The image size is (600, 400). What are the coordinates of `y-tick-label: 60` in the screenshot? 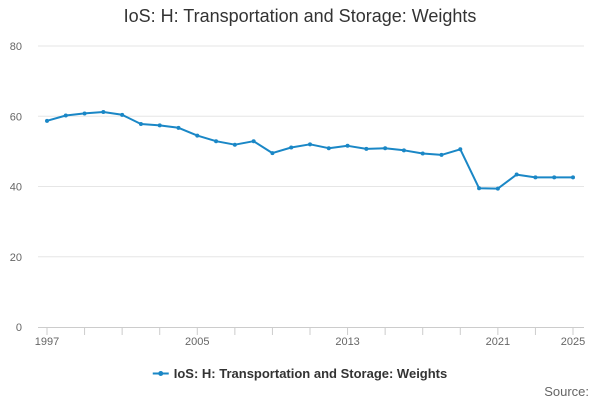 It's located at (16, 117).